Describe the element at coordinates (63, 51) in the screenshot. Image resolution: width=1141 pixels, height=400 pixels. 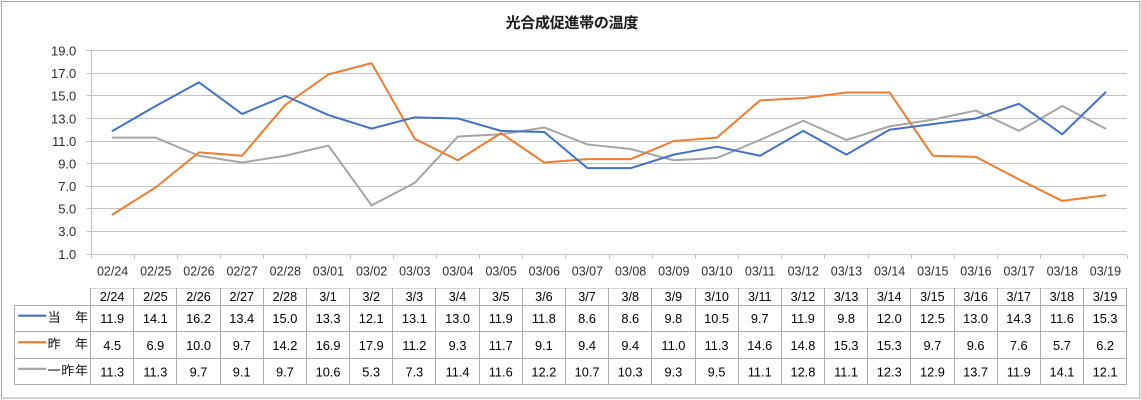
I see `svg-text: 19.0` at that location.